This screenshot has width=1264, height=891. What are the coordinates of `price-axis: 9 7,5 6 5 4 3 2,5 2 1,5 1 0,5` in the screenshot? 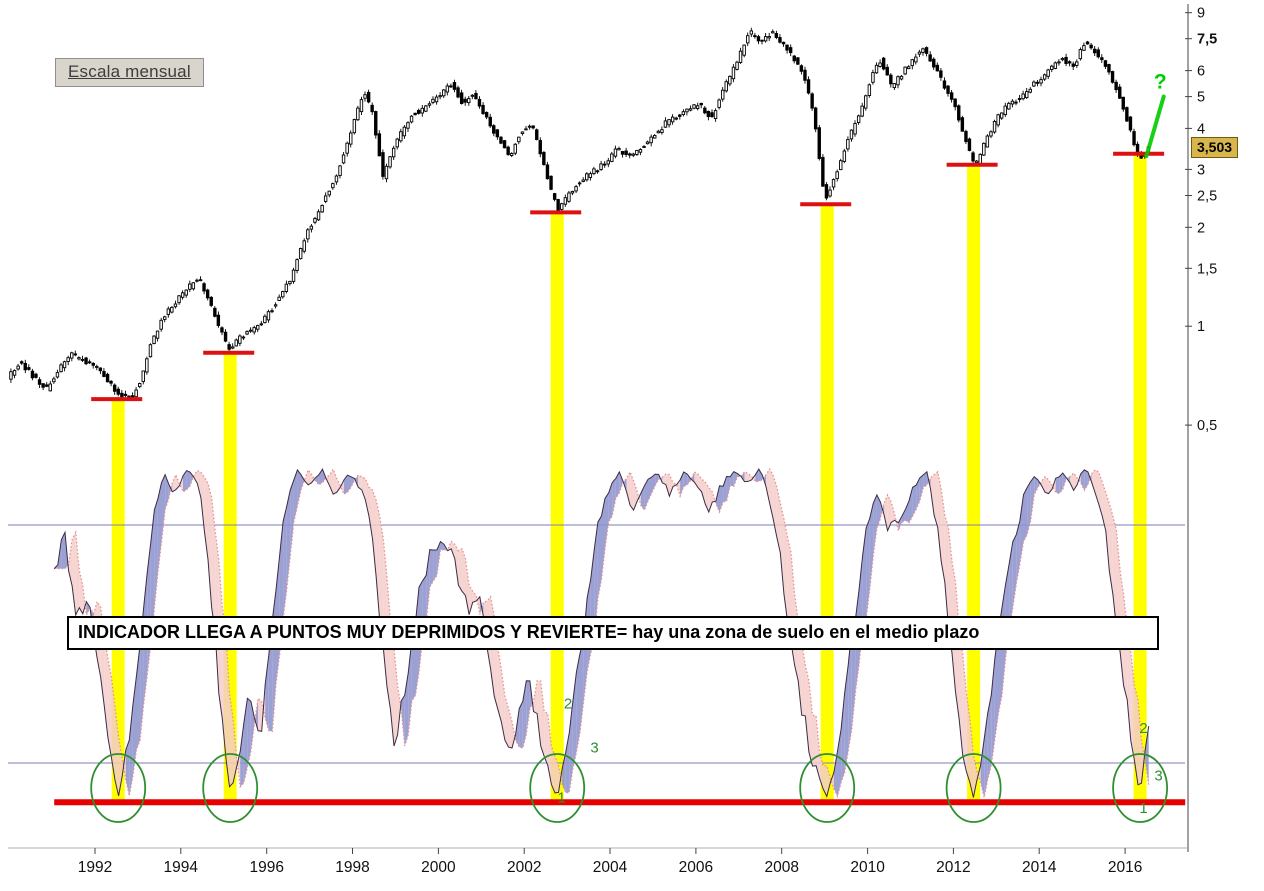 It's located at (1201, 428).